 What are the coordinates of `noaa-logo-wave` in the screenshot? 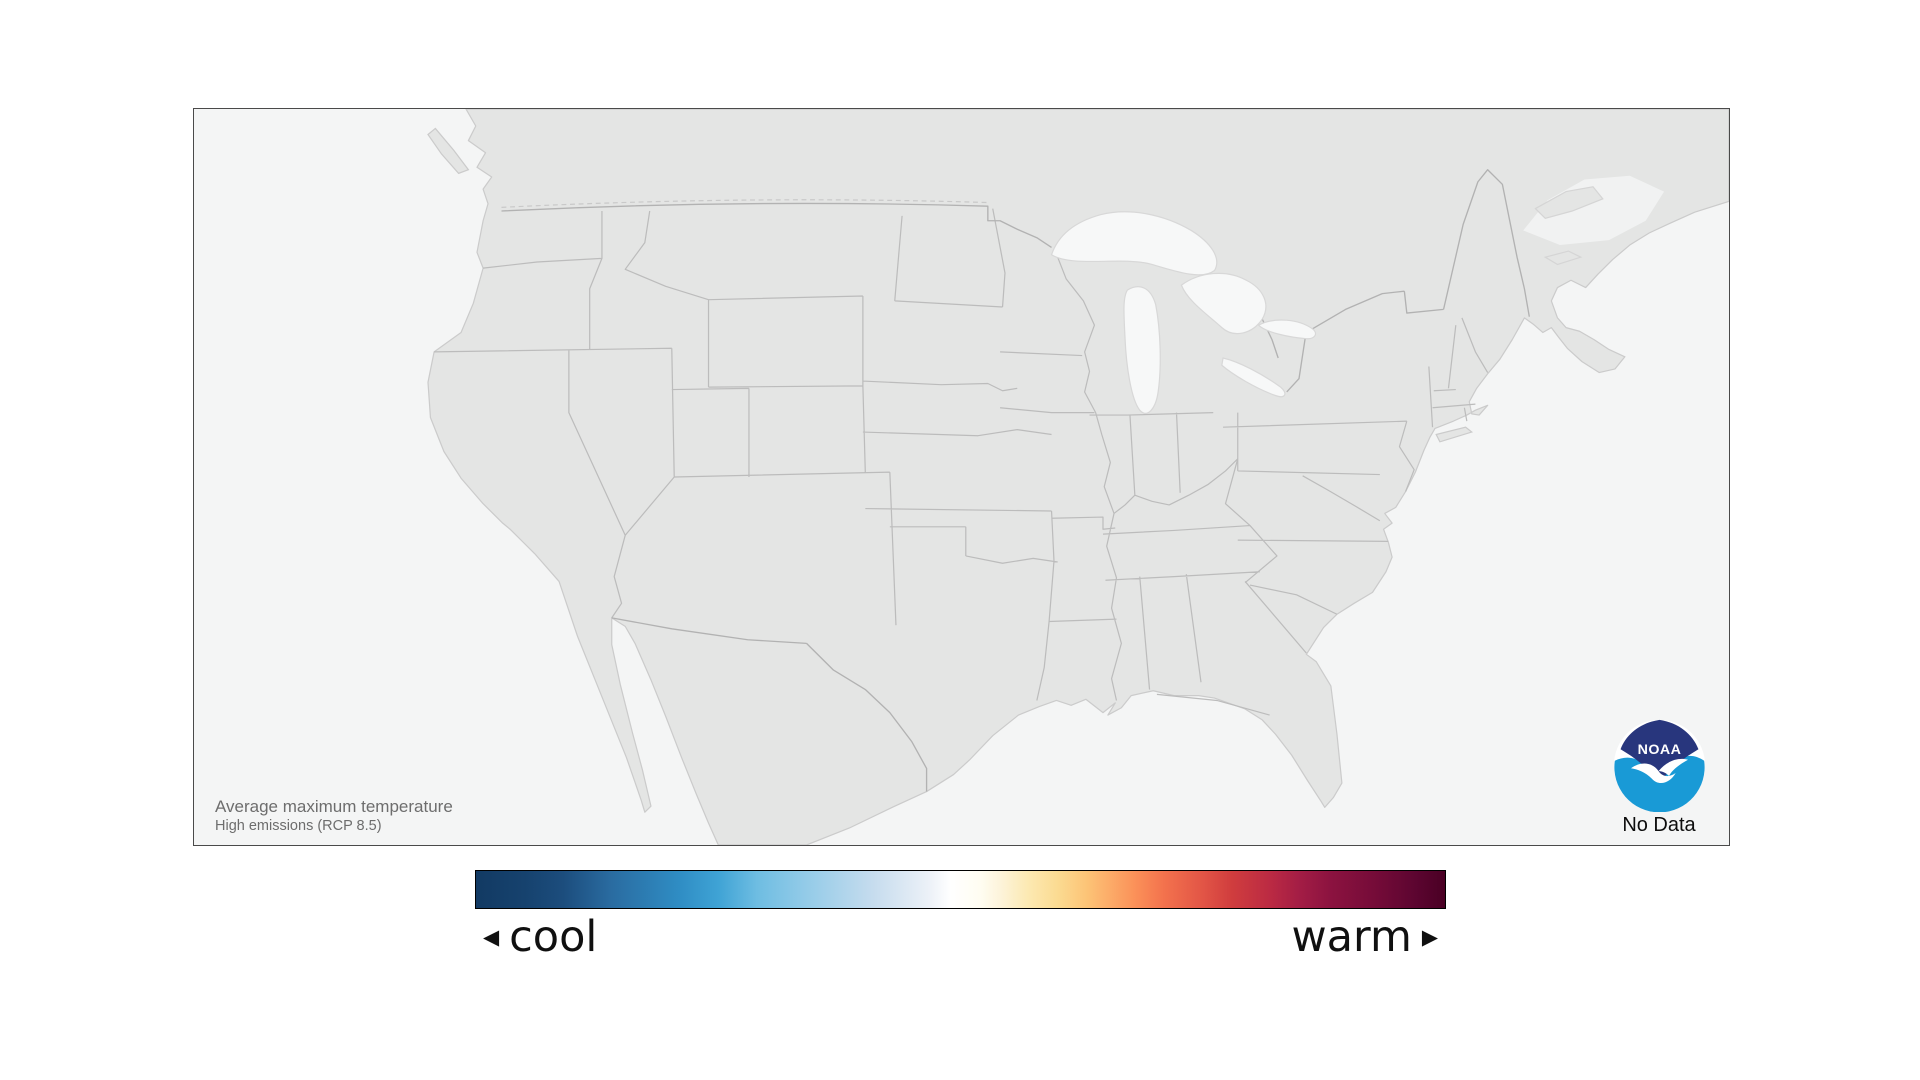 It's located at (1659, 783).